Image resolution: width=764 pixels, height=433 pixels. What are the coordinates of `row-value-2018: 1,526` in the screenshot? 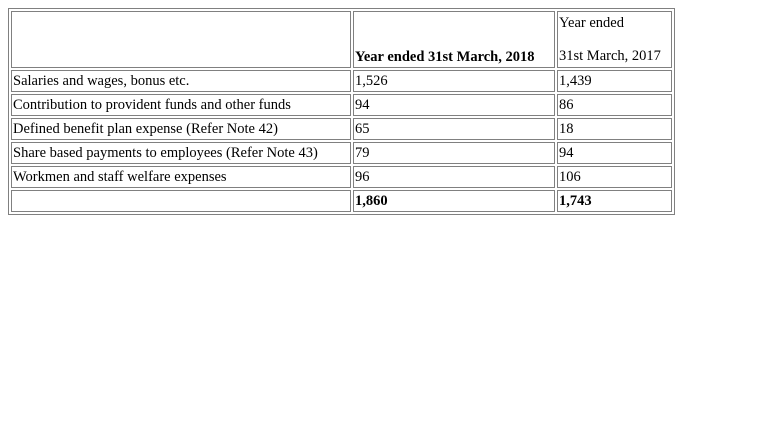 It's located at (454, 81).